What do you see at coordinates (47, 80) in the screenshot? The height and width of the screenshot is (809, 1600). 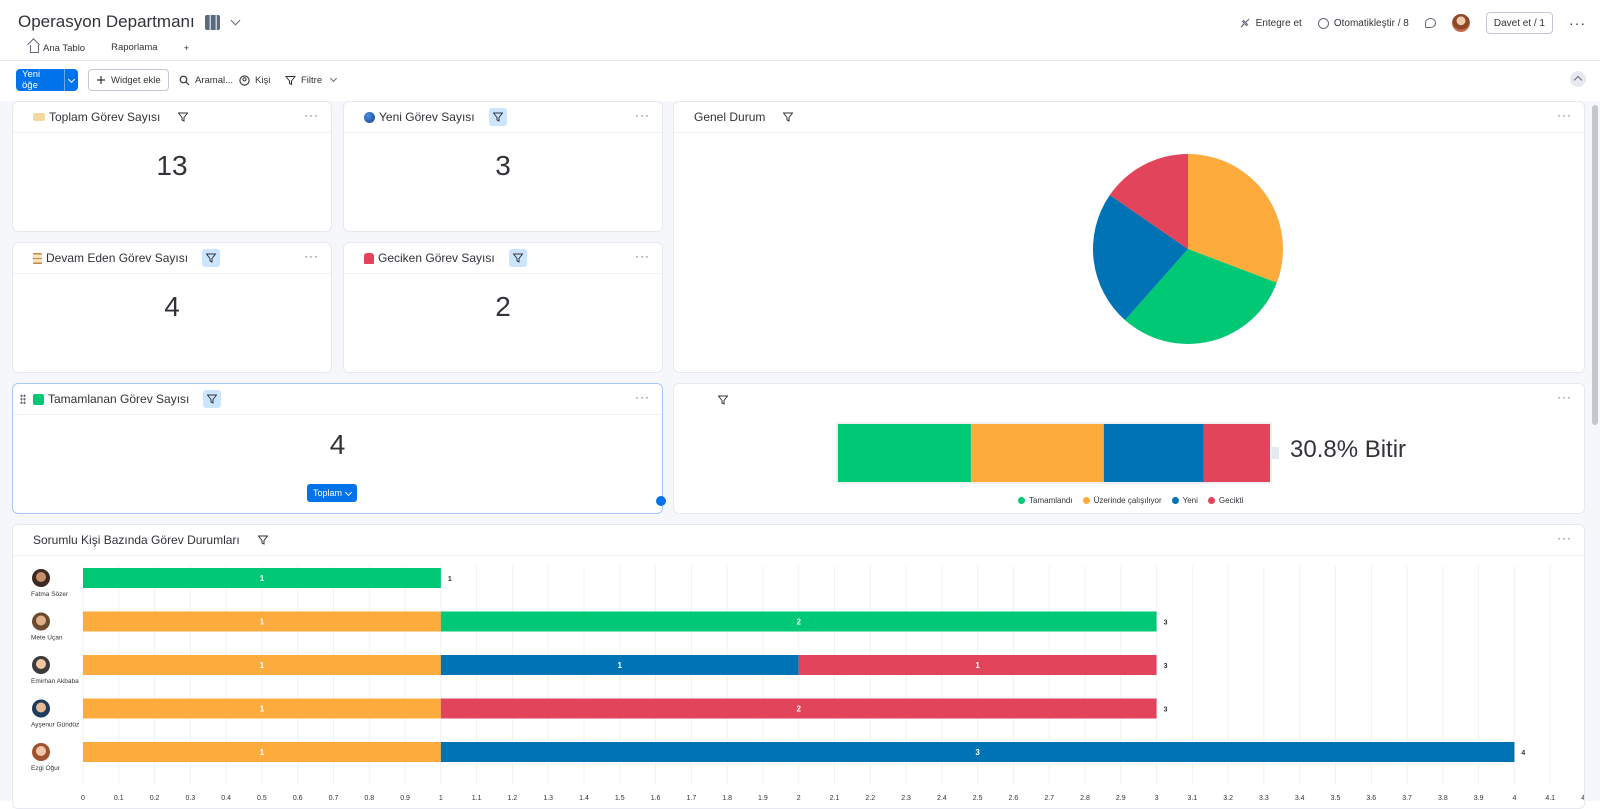 I see `new-item-button: Yeni öğe` at bounding box center [47, 80].